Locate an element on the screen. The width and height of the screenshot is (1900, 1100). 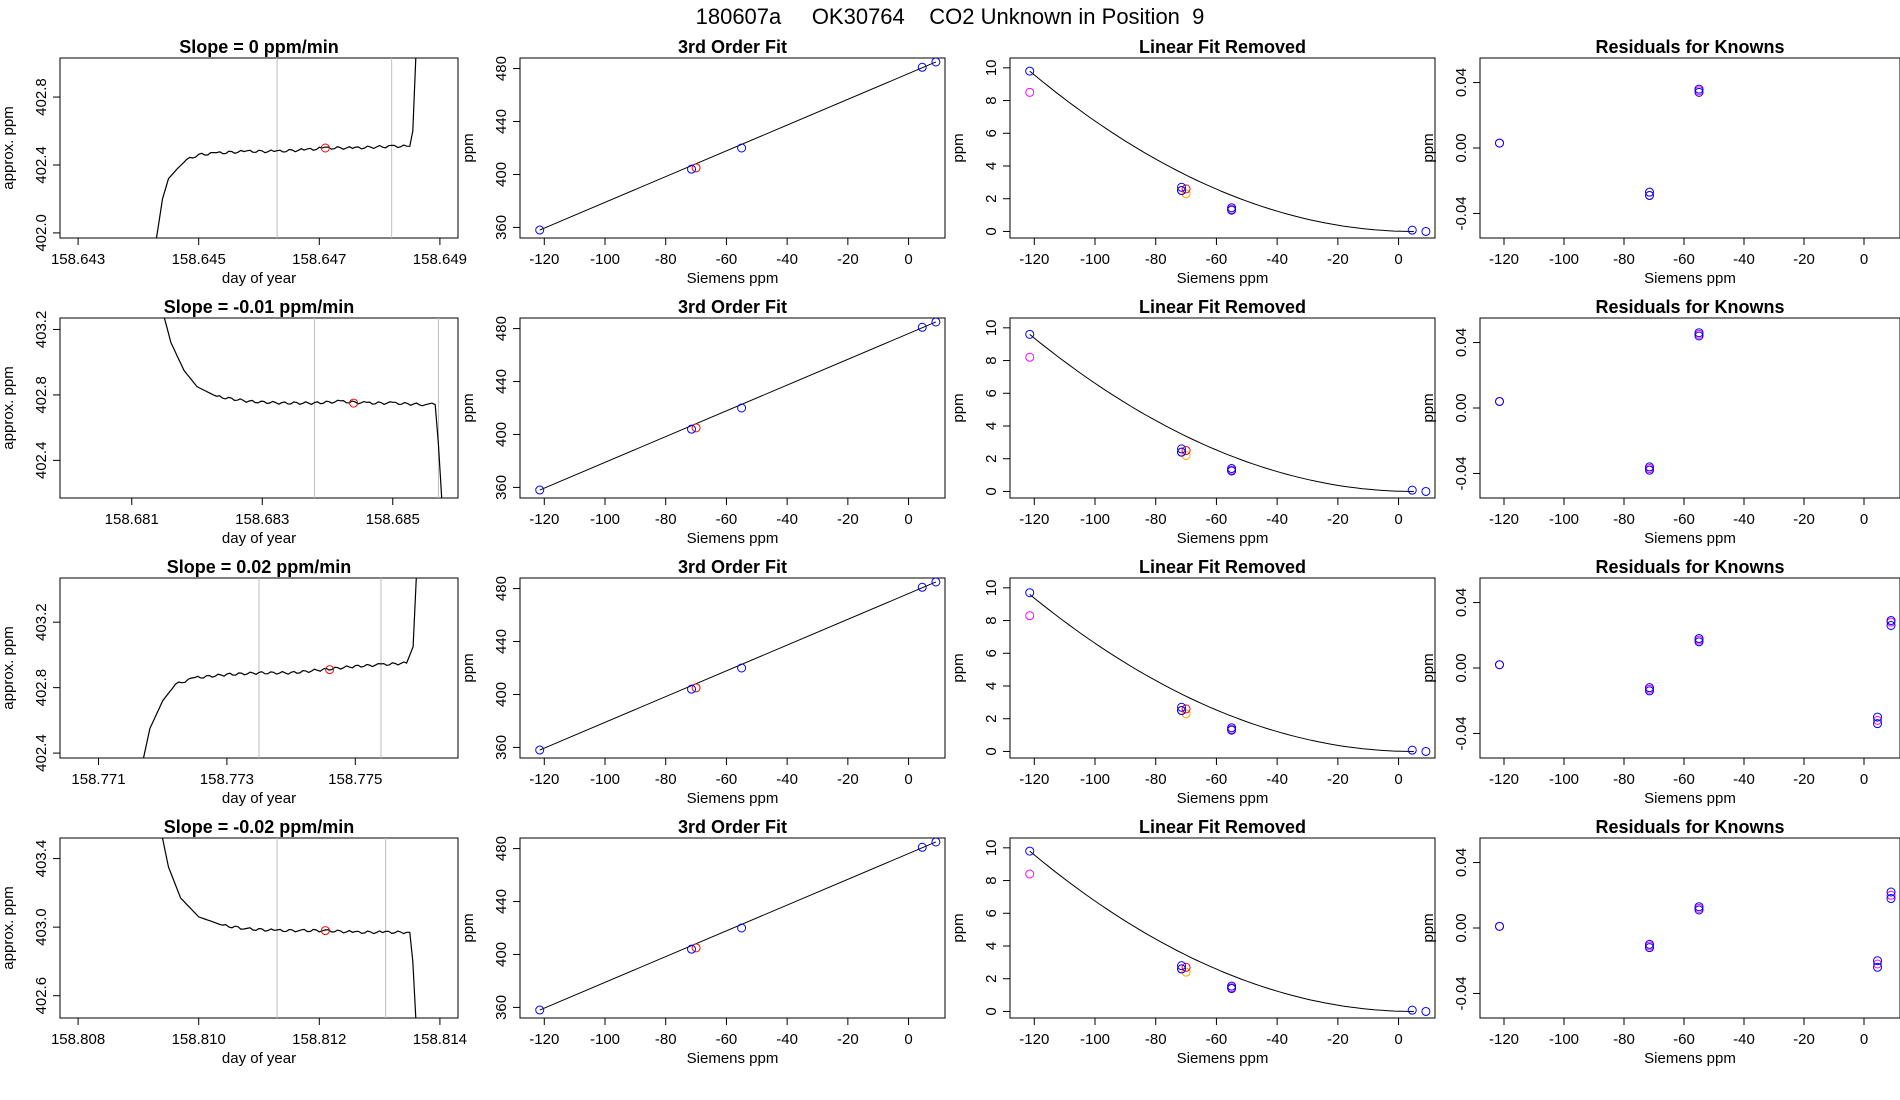
panel-title: Linear Fit Removed is located at coordinates (1222, 567).